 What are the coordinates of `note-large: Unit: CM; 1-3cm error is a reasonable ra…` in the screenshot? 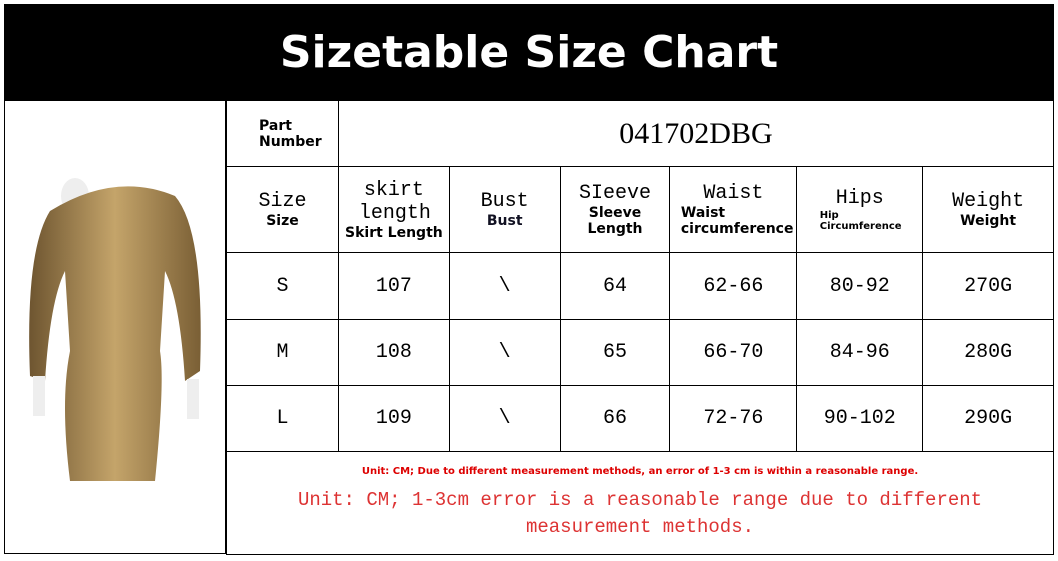 It's located at (640, 513).